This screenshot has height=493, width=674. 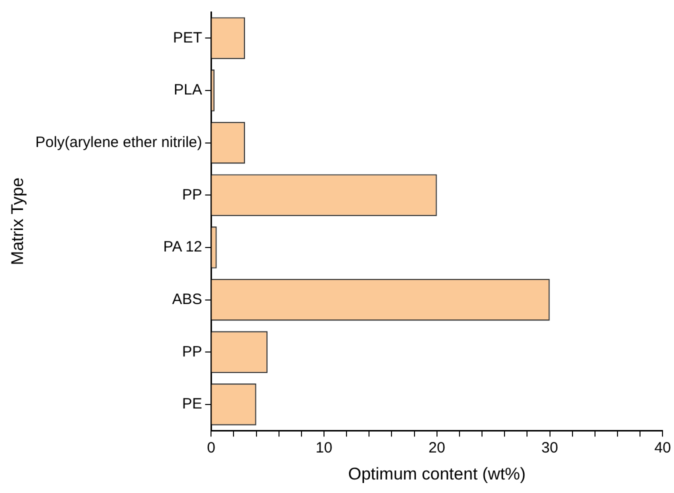 I want to click on y-tick-label: PE, so click(x=192, y=404).